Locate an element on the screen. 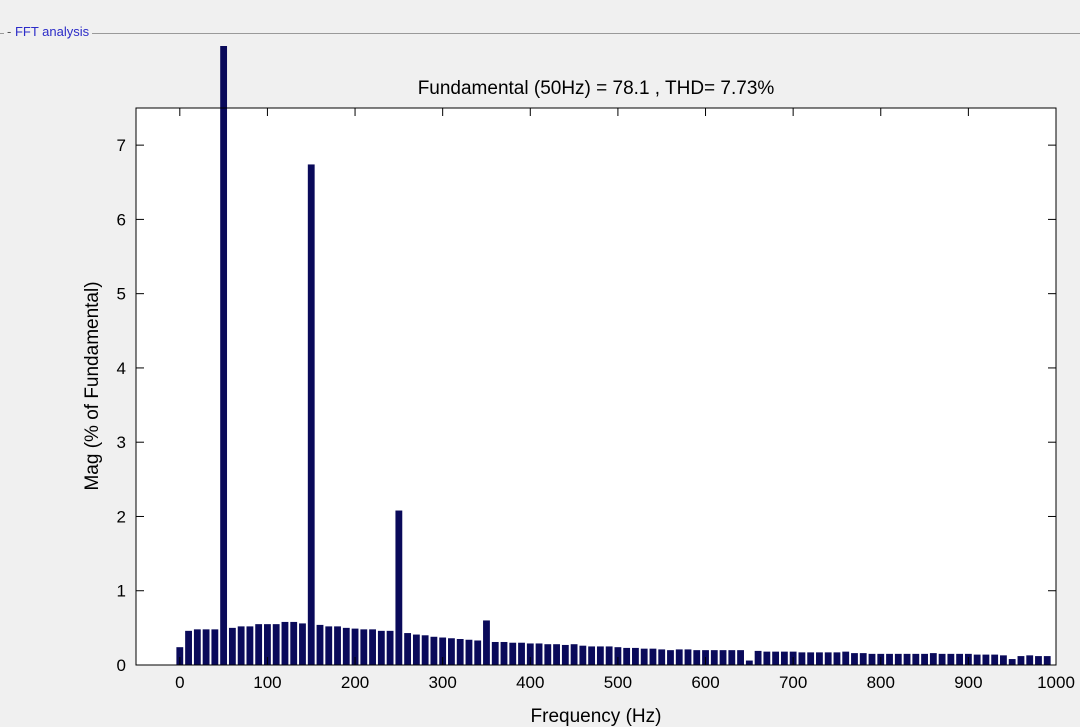 This screenshot has width=1080, height=727. bar-850hz is located at coordinates (924, 659).